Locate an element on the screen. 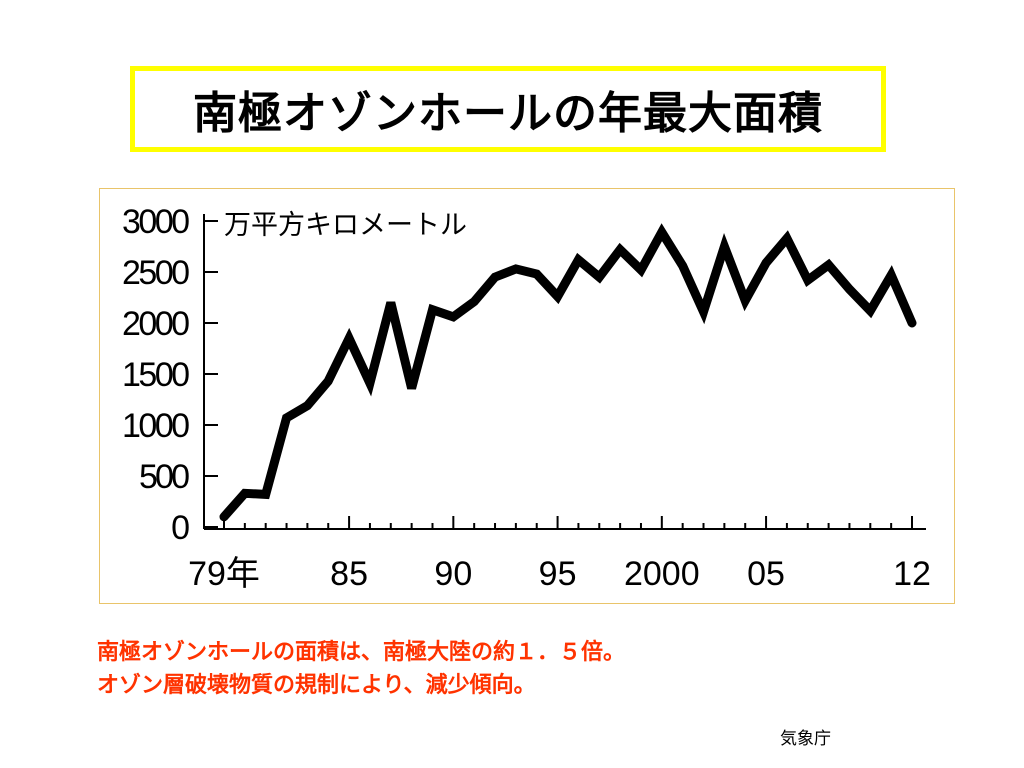  y-tick-label: 3000 is located at coordinates (156, 222).